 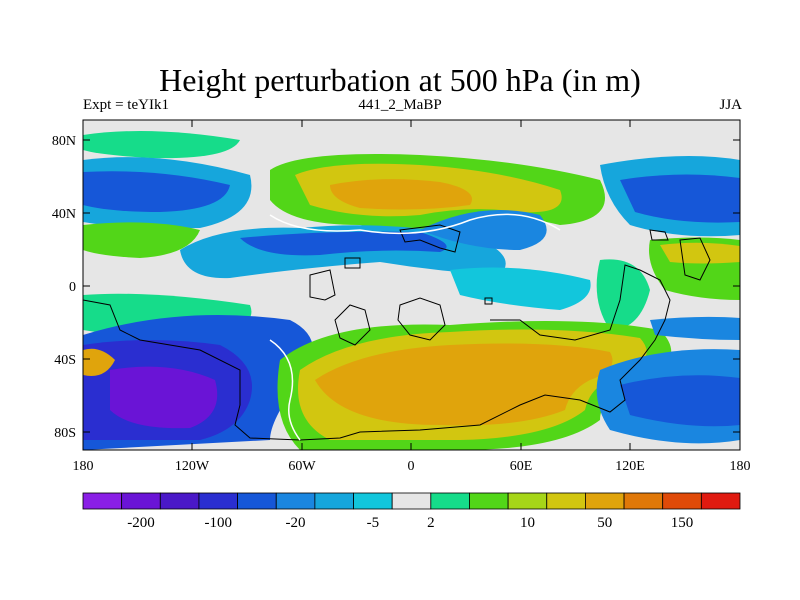 I want to click on colorbar-label: -200, so click(x=141, y=523).